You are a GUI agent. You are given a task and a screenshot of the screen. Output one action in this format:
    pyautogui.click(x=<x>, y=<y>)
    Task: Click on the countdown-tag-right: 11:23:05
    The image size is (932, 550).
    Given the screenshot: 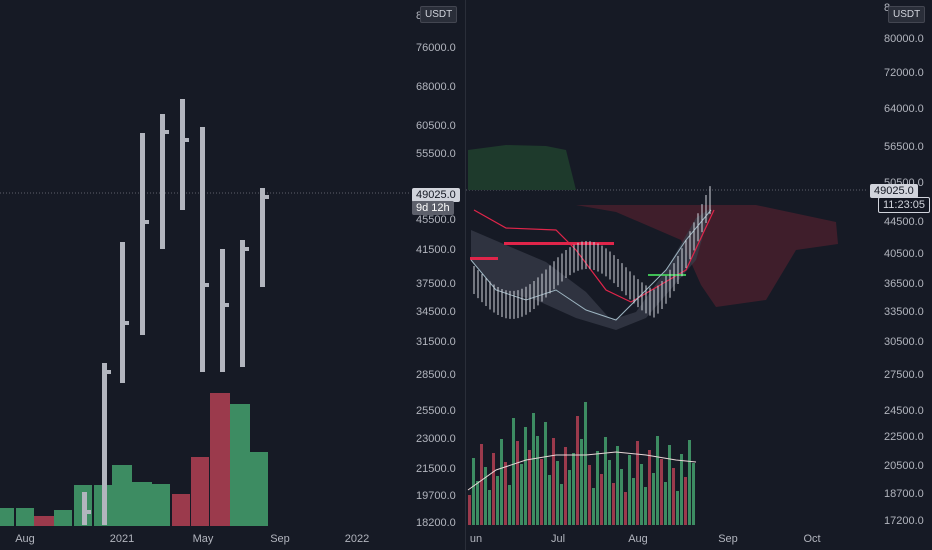 What is the action you would take?
    pyautogui.click(x=904, y=205)
    